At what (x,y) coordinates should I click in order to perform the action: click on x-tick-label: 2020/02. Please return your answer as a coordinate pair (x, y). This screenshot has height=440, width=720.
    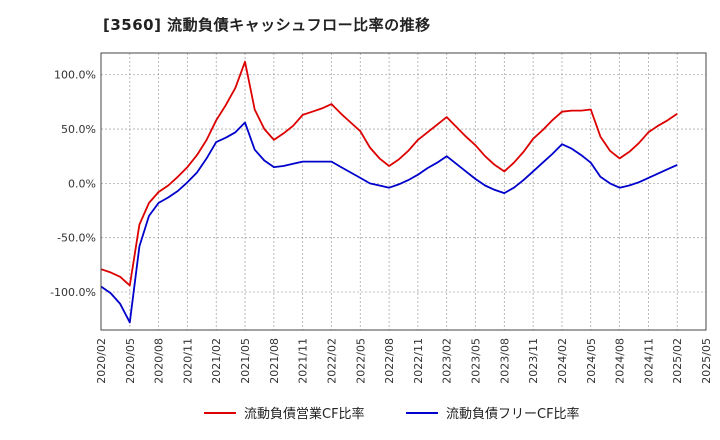
    Looking at the image, I should click on (101, 361).